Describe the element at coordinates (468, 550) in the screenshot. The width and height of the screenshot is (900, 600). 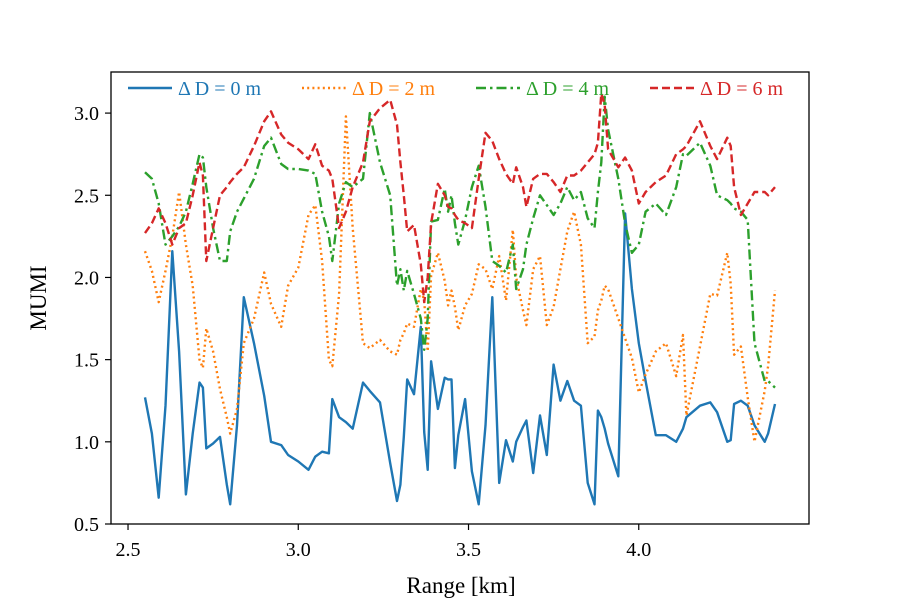
I see `x-tick-label: 3.5` at that location.